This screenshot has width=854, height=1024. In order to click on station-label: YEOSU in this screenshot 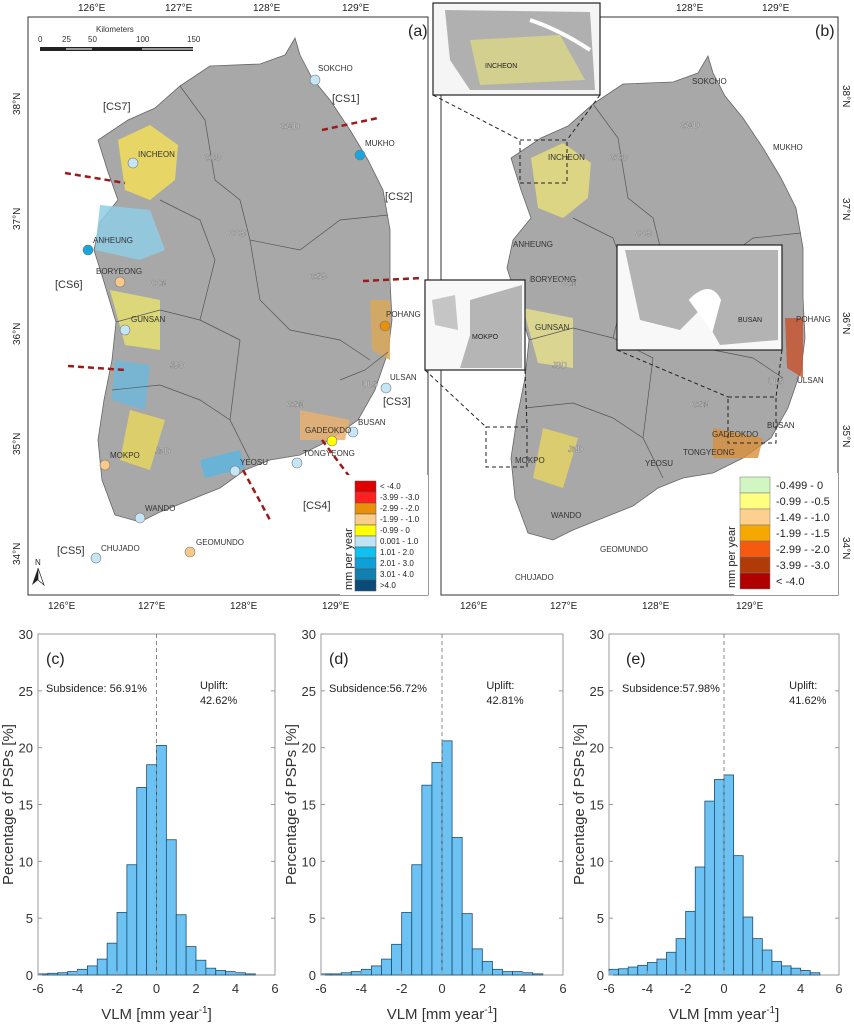, I will do `click(254, 462)`.